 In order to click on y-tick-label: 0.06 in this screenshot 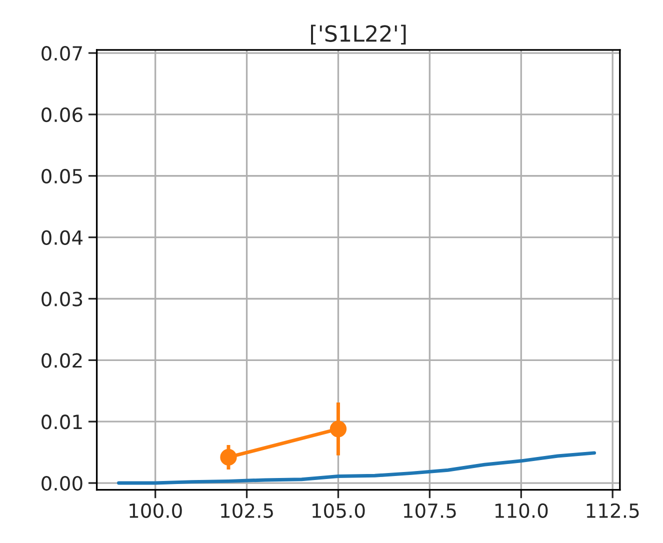, I will do `click(62, 114)`.